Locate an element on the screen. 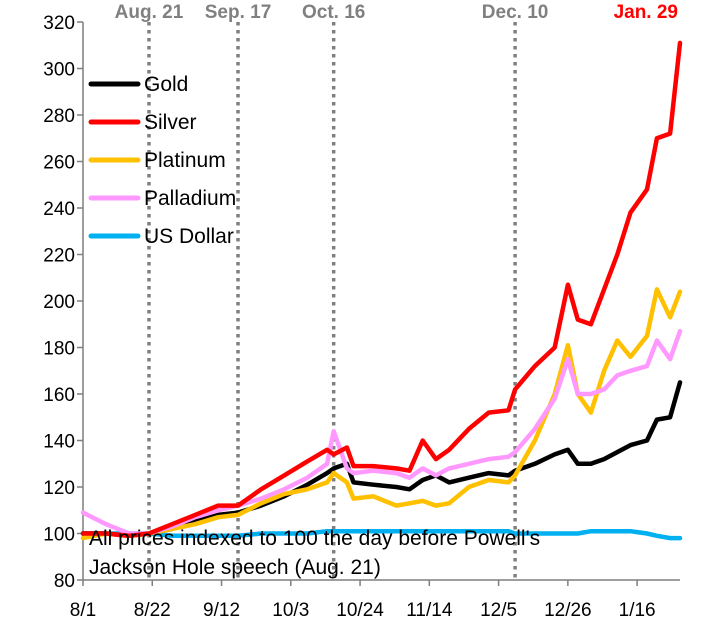 This screenshot has width=710, height=632. y-tick-label: 100 is located at coordinates (59, 535).